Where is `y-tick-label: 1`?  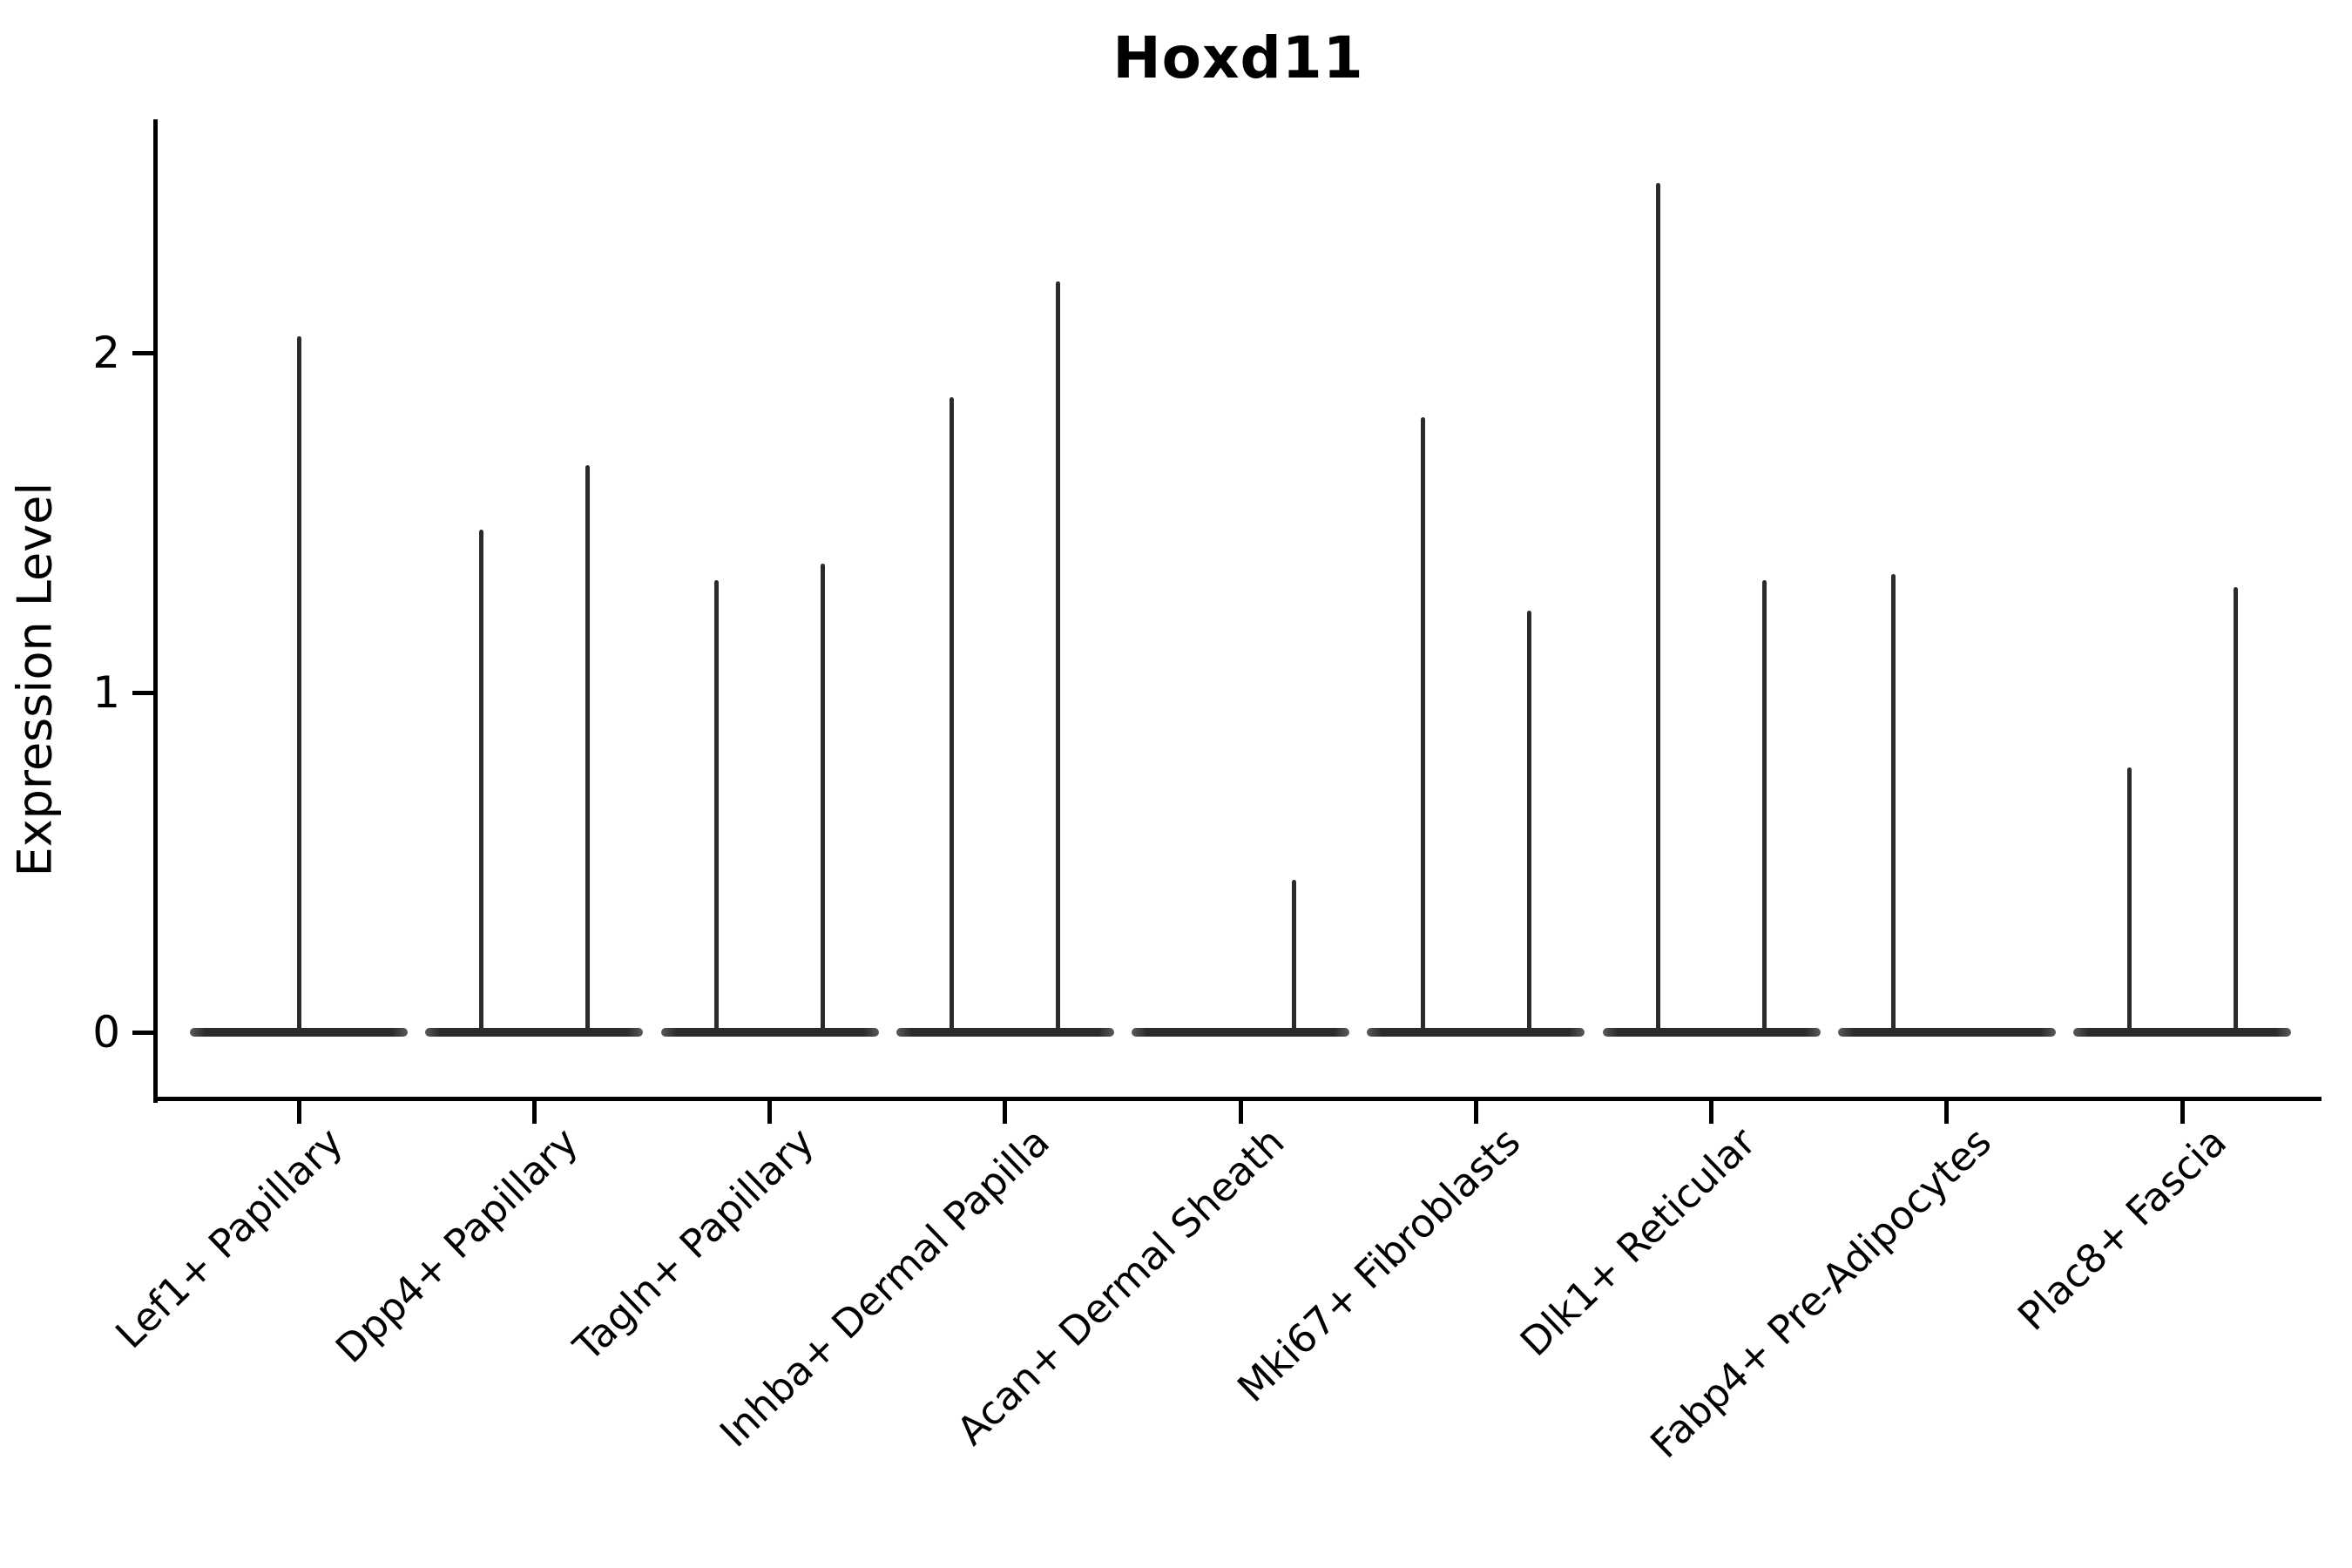 y-tick-label: 1 is located at coordinates (106, 692).